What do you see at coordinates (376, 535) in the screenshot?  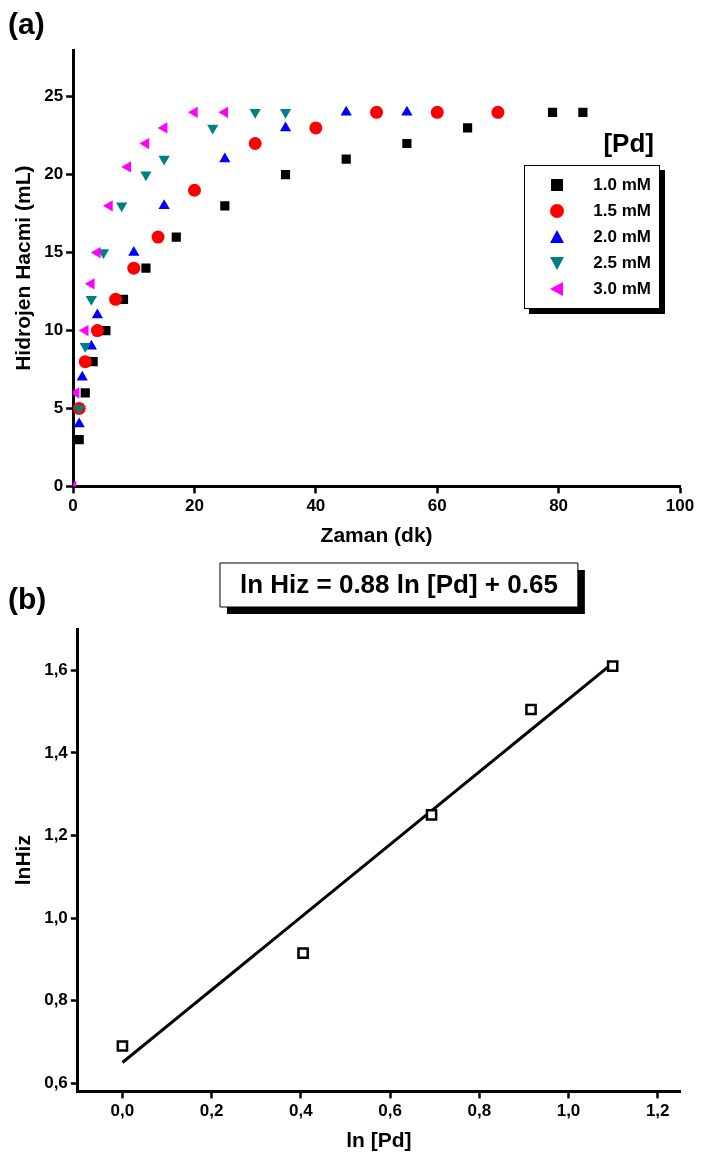 I see `x-axis-title: Zaman (dk)` at bounding box center [376, 535].